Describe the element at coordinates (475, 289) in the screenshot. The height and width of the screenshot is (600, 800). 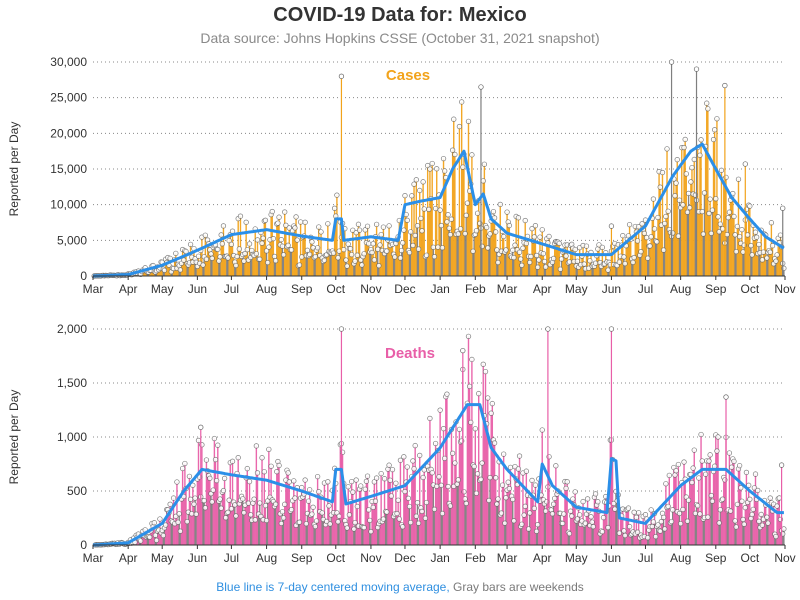
I see `x-tick-label: Feb` at that location.